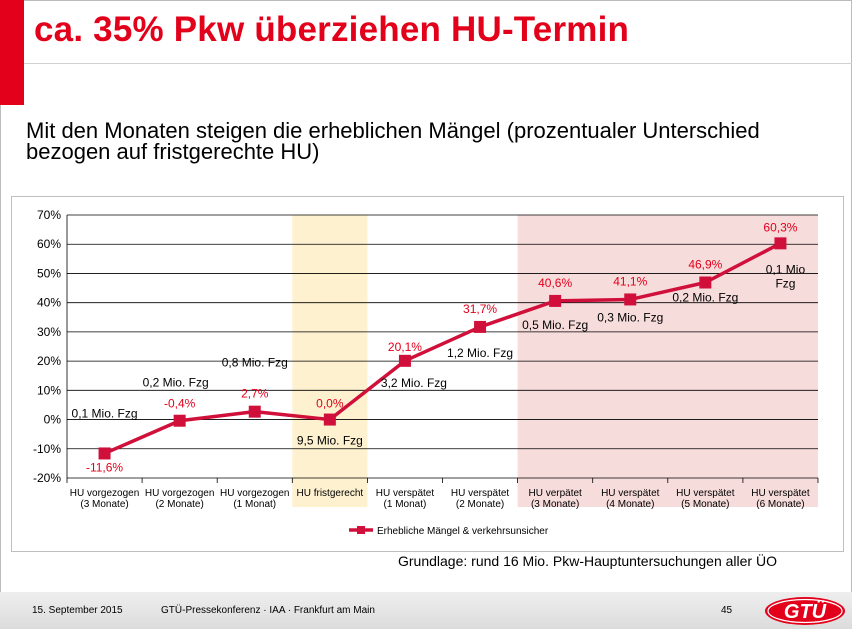  I want to click on y-tick-label: 20%, so click(49, 361).